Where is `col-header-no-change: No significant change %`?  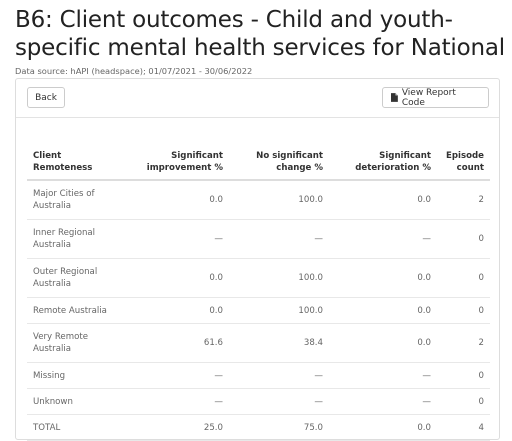 col-header-no-change: No significant change % is located at coordinates (279, 155).